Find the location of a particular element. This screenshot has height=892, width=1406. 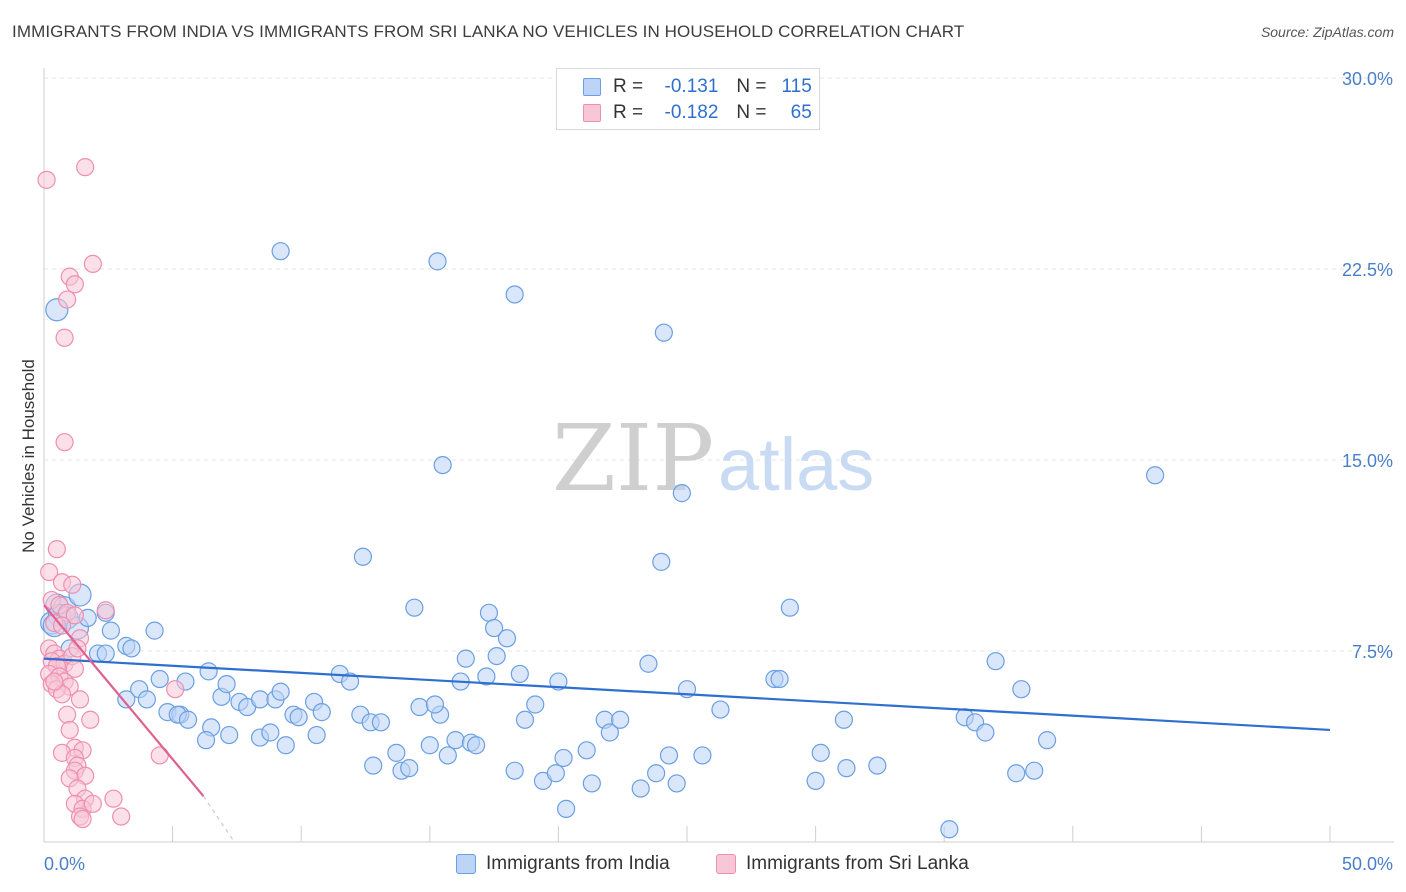

bottom-india-label: Immigrants from India is located at coordinates (578, 863).